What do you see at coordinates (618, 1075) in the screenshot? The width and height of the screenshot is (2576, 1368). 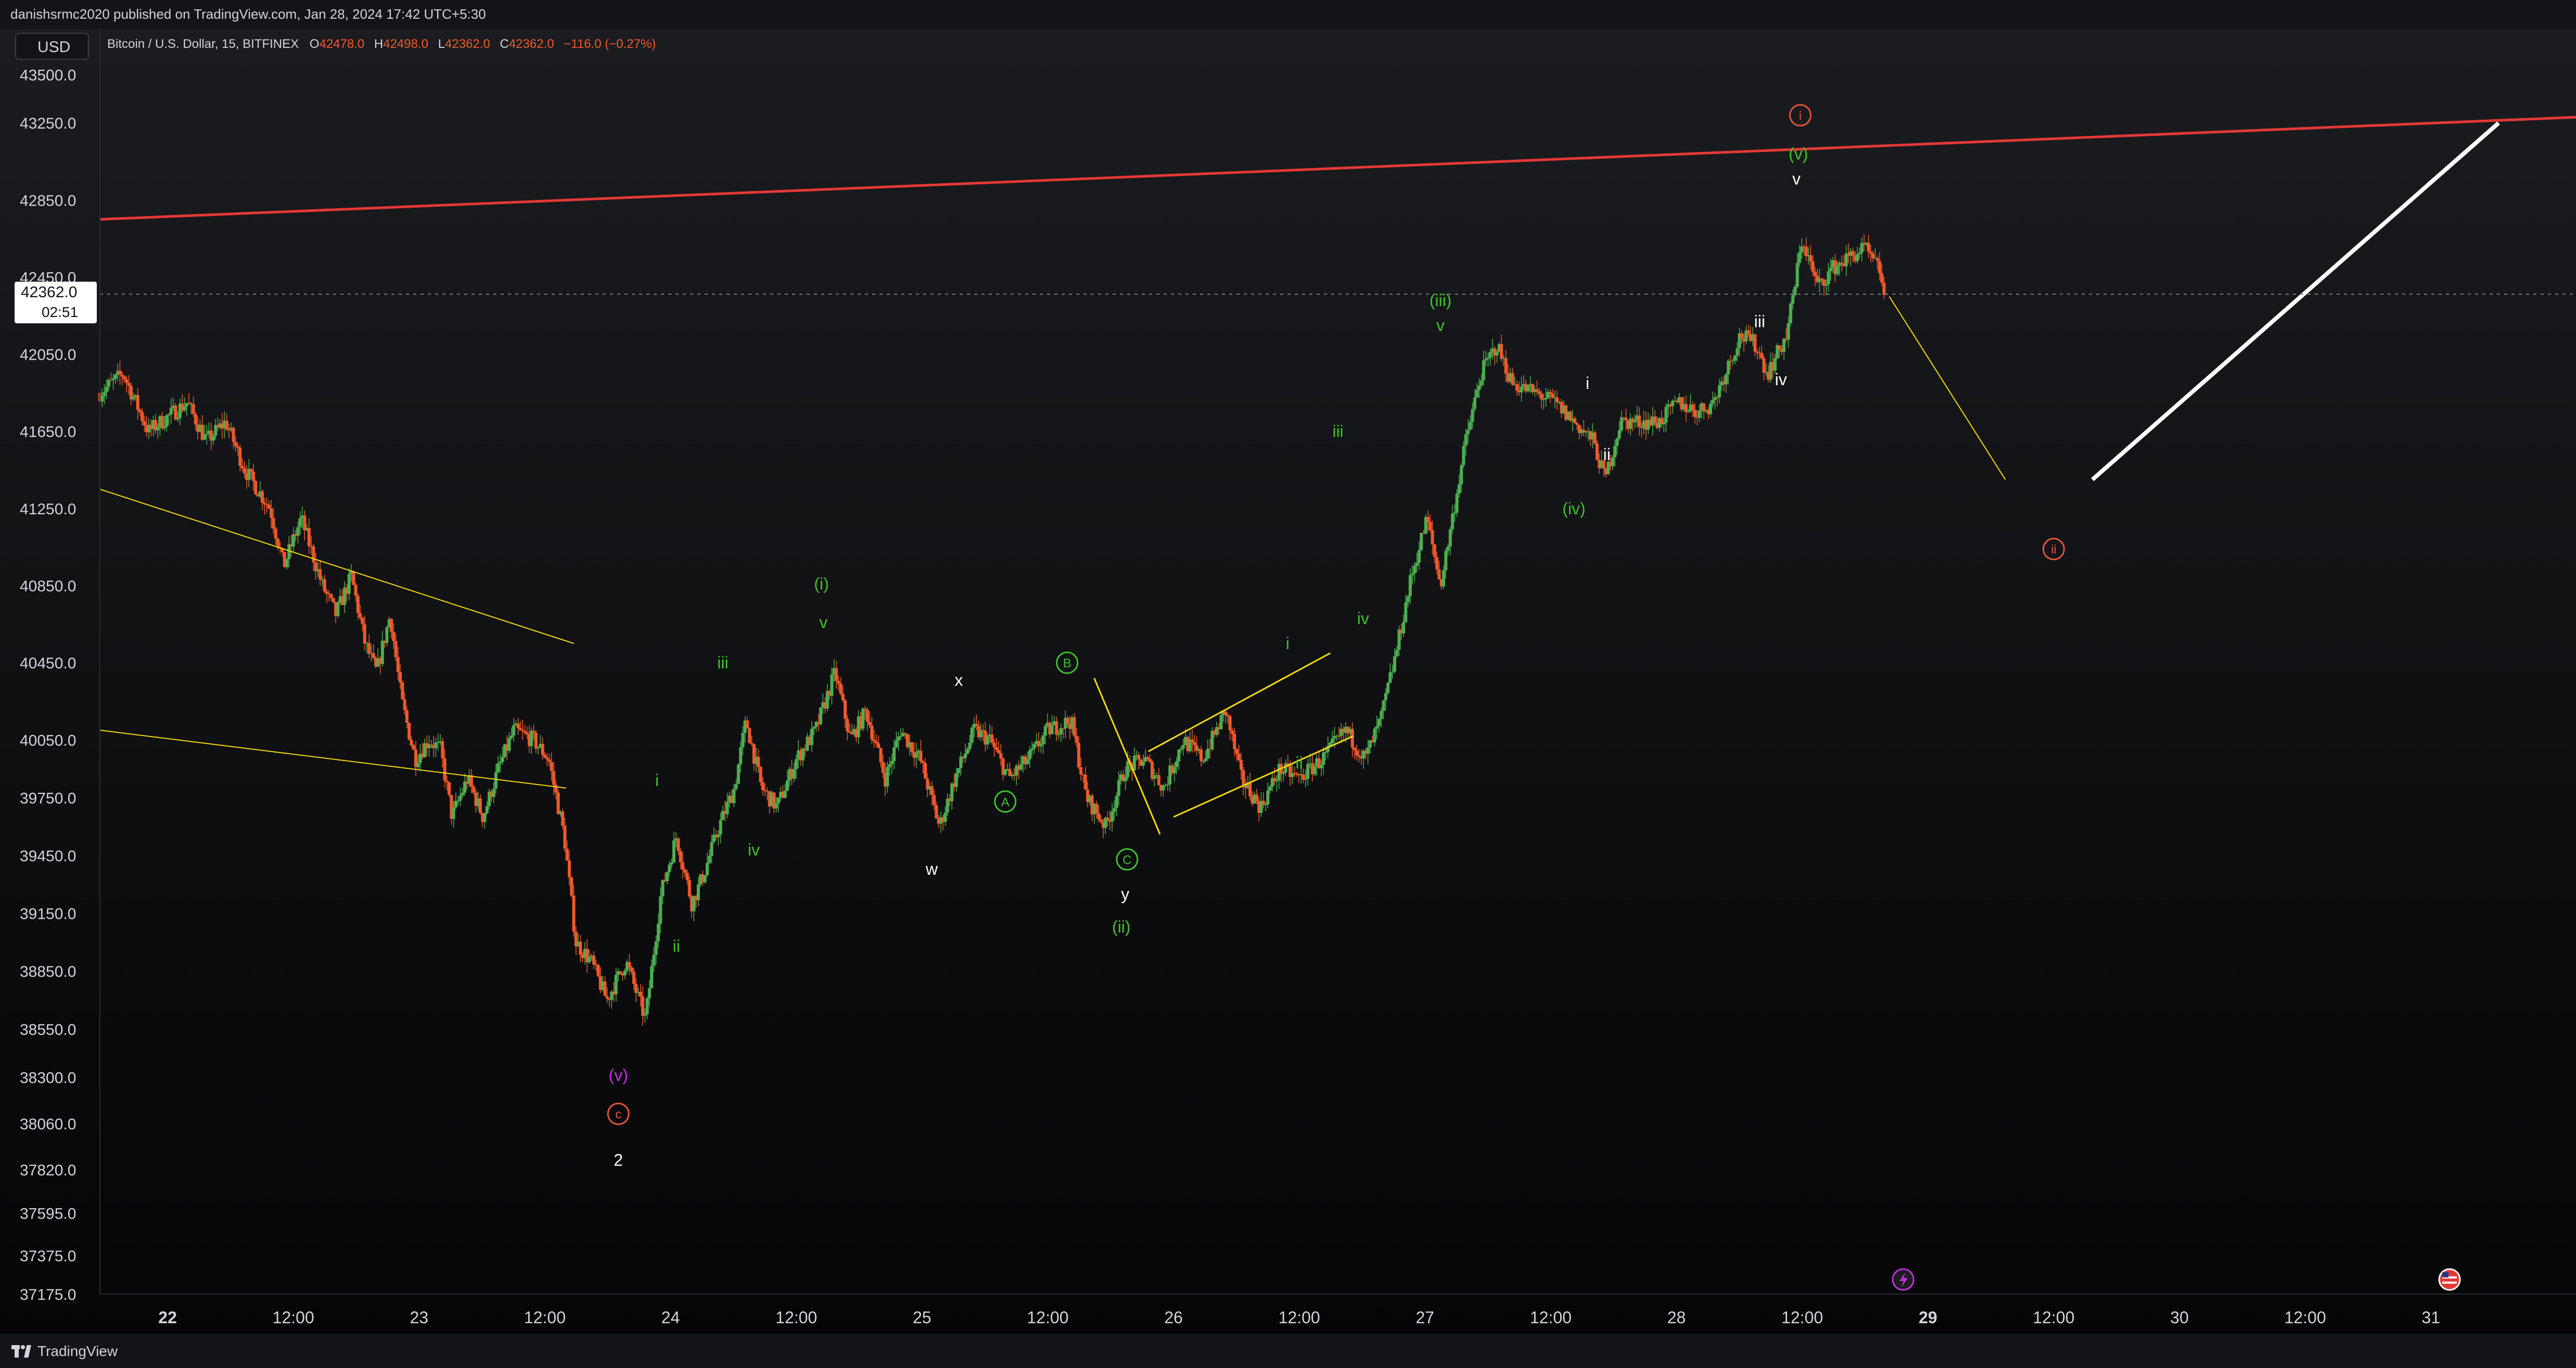 I see `wave-label: (v)` at bounding box center [618, 1075].